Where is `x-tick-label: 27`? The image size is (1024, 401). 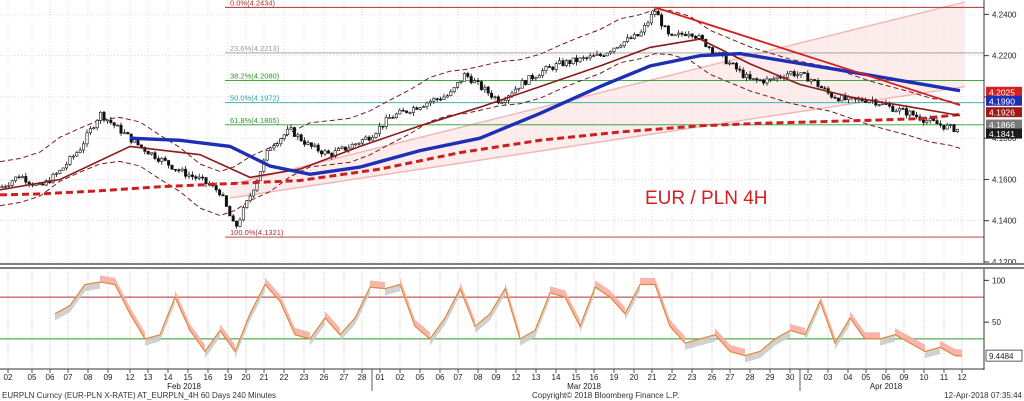 x-tick-label: 27 is located at coordinates (344, 377).